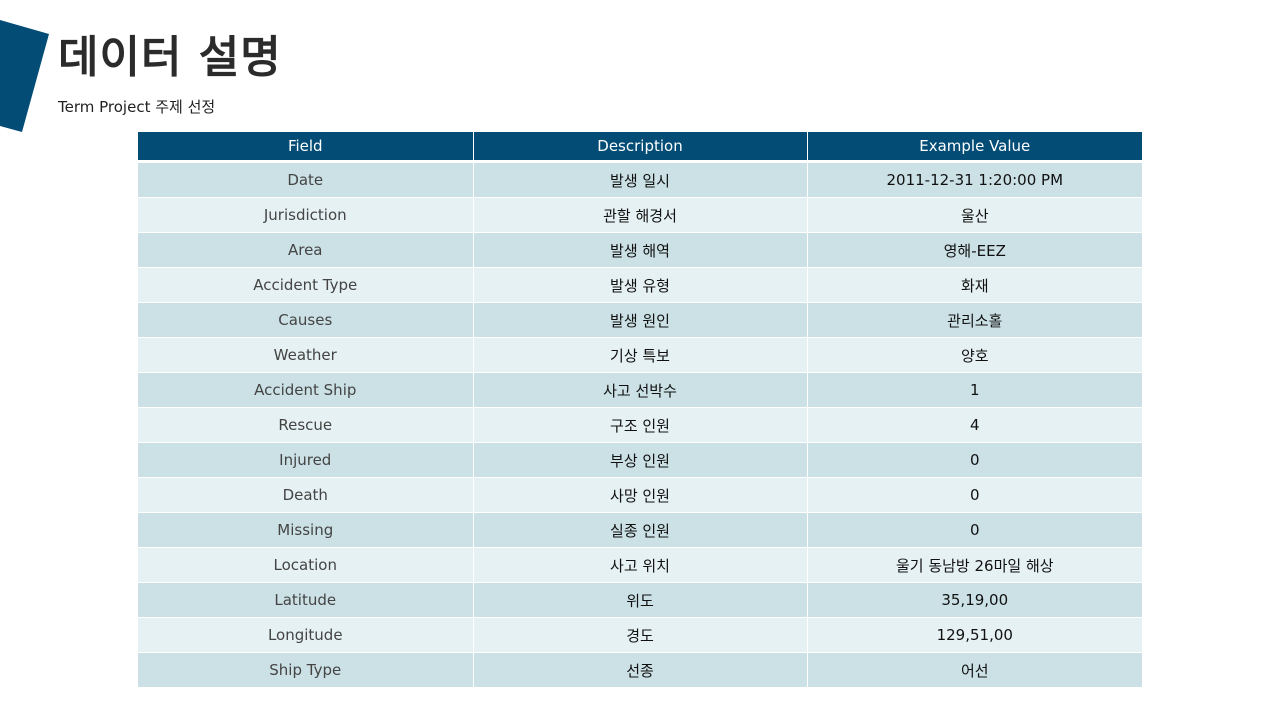  I want to click on description-cell: 발생 원인, so click(640, 320).